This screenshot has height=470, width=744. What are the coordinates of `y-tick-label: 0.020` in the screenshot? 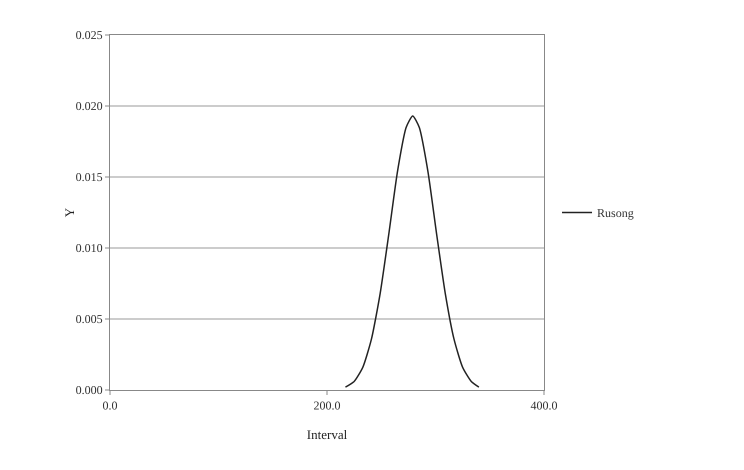 It's located at (89, 106).